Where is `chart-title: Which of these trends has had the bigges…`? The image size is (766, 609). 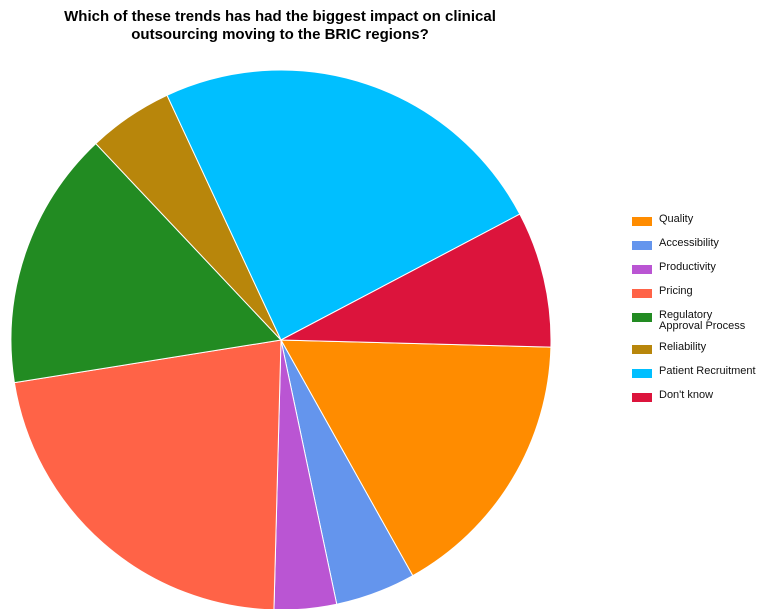 chart-title: Which of these trends has had the bigges… is located at coordinates (280, 26).